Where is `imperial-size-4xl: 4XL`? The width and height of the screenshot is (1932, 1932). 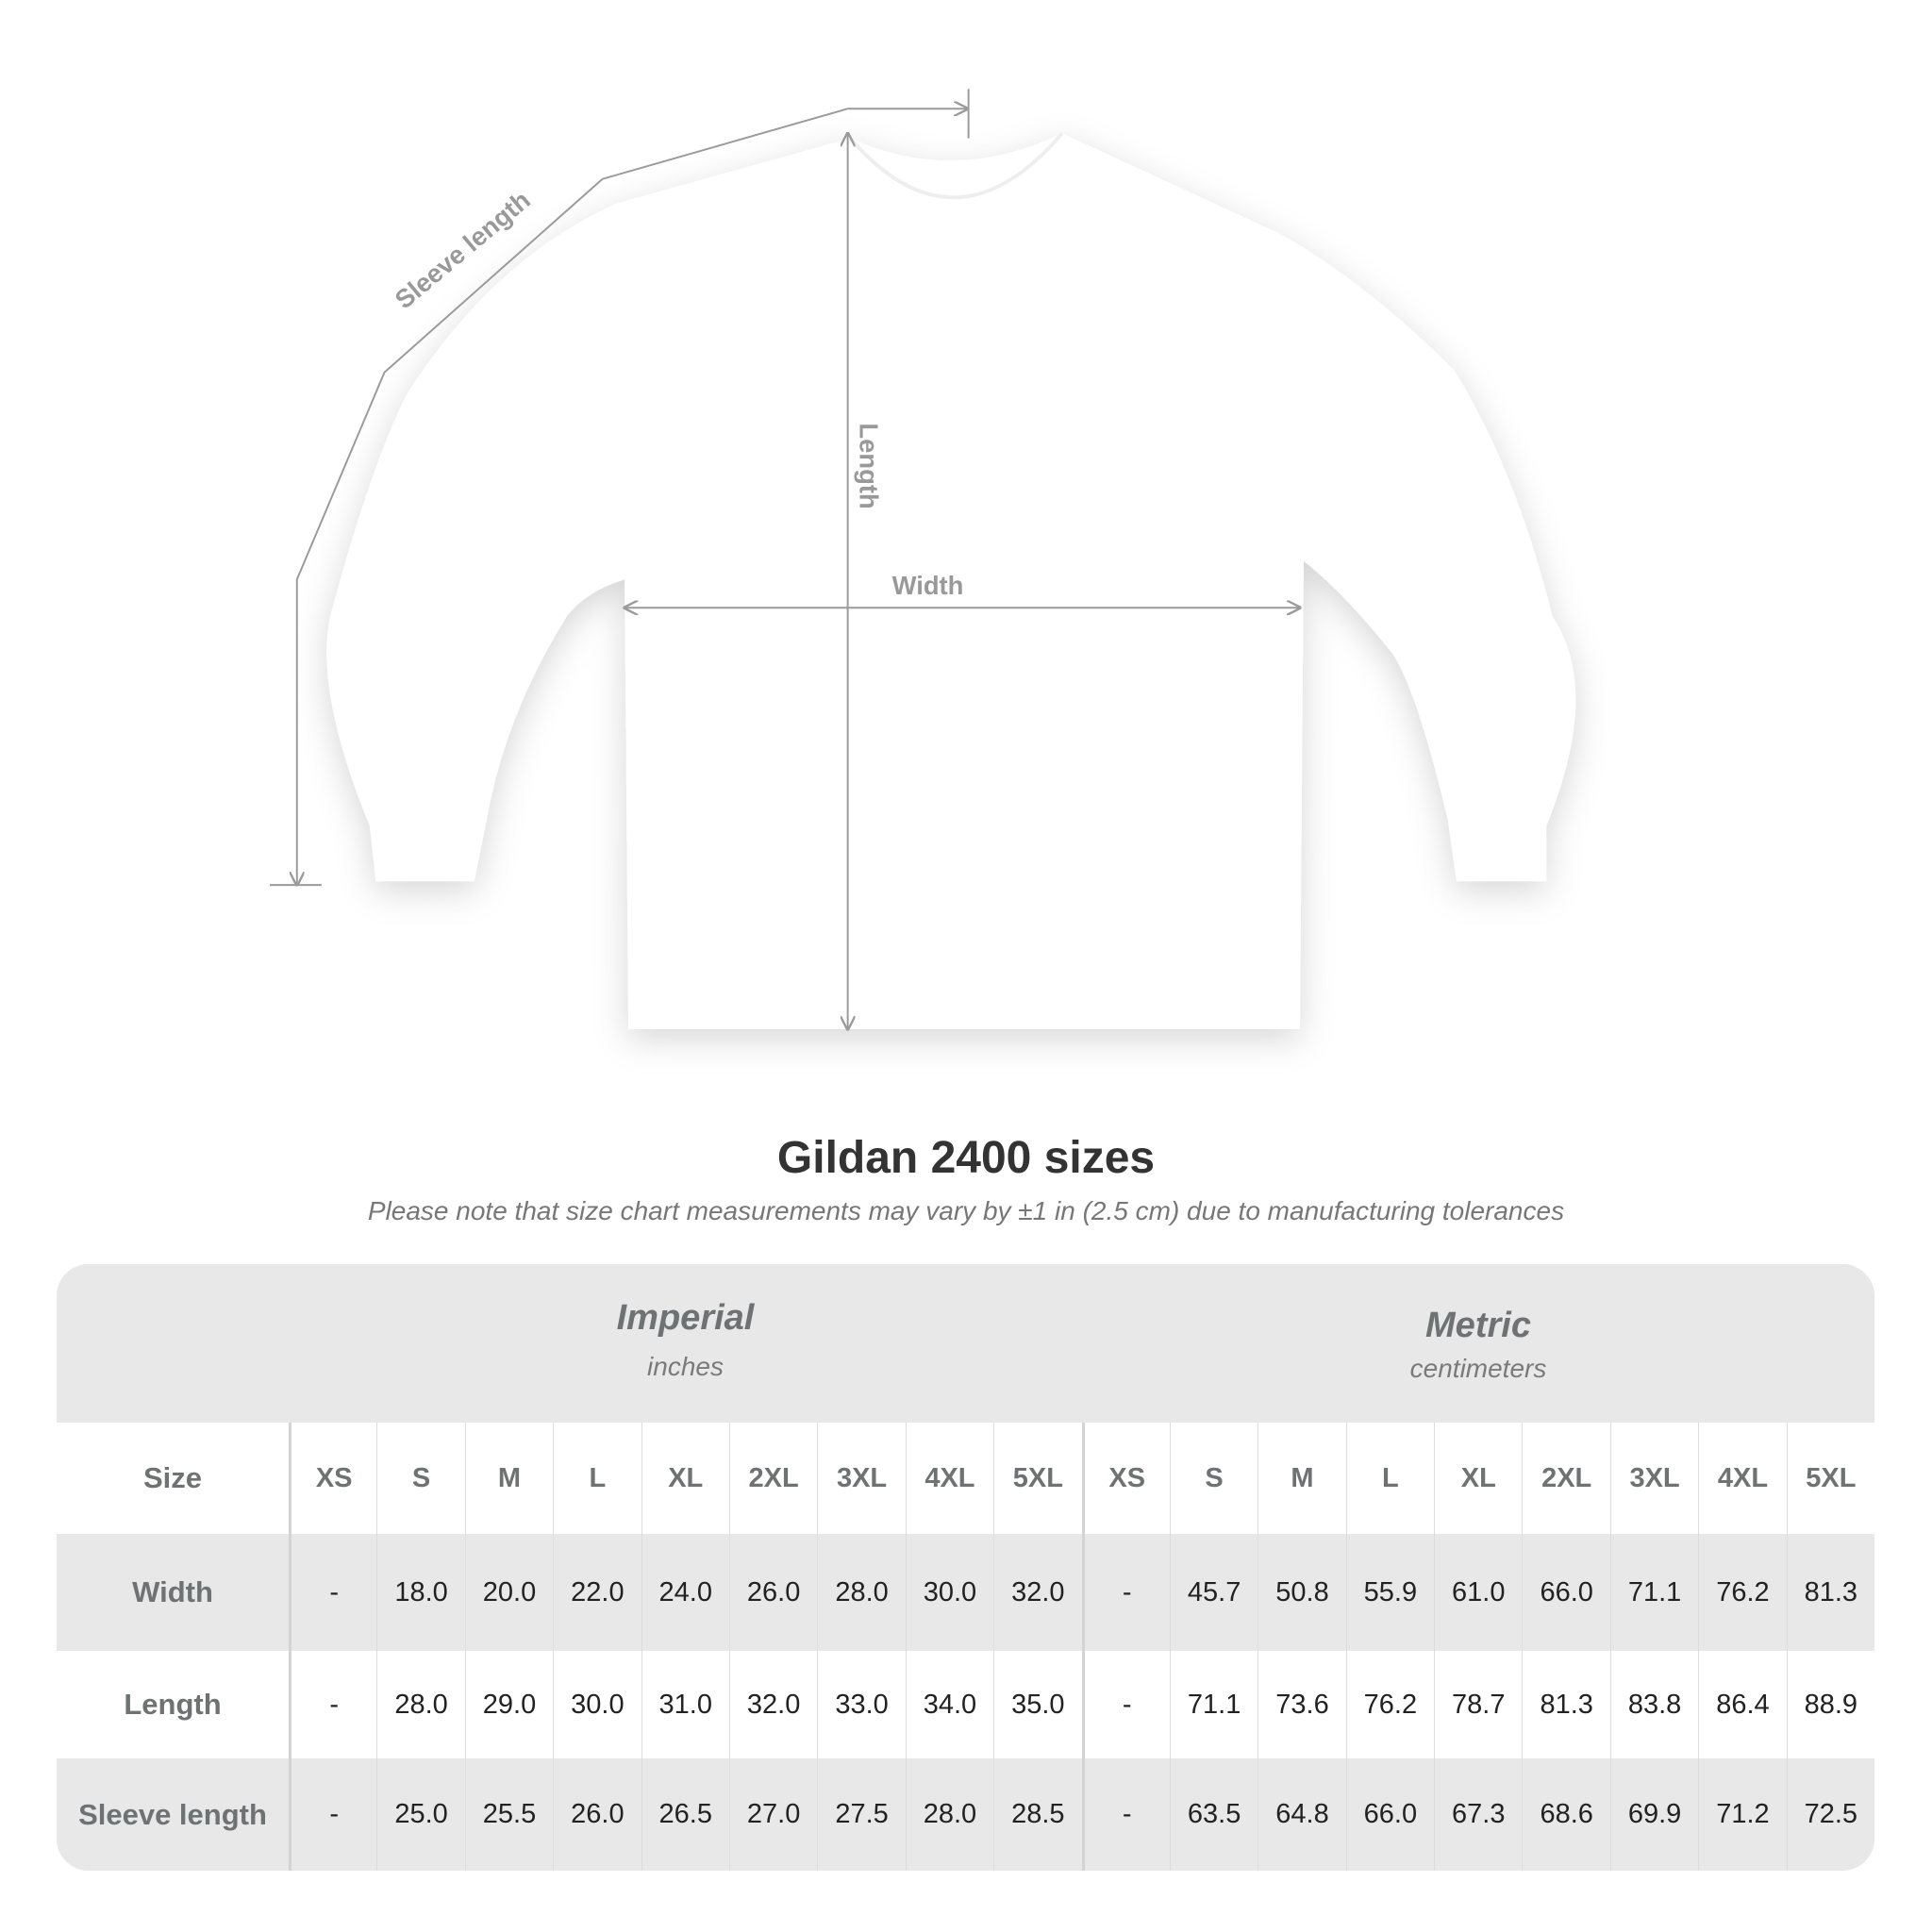 imperial-size-4xl: 4XL is located at coordinates (949, 1478).